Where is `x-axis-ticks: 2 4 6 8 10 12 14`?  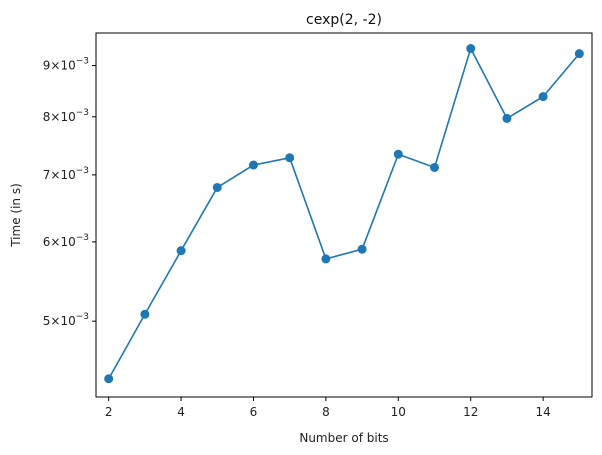
x-axis-ticks: 2 4 6 8 10 12 14 is located at coordinates (328, 408).